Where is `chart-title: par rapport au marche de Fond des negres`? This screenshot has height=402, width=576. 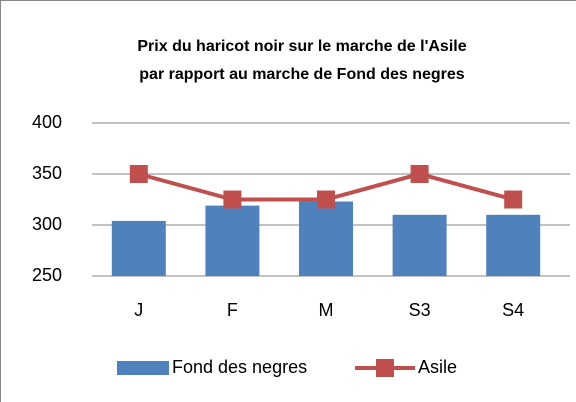
chart-title: par rapport au marche de Fond des negres is located at coordinates (302, 74).